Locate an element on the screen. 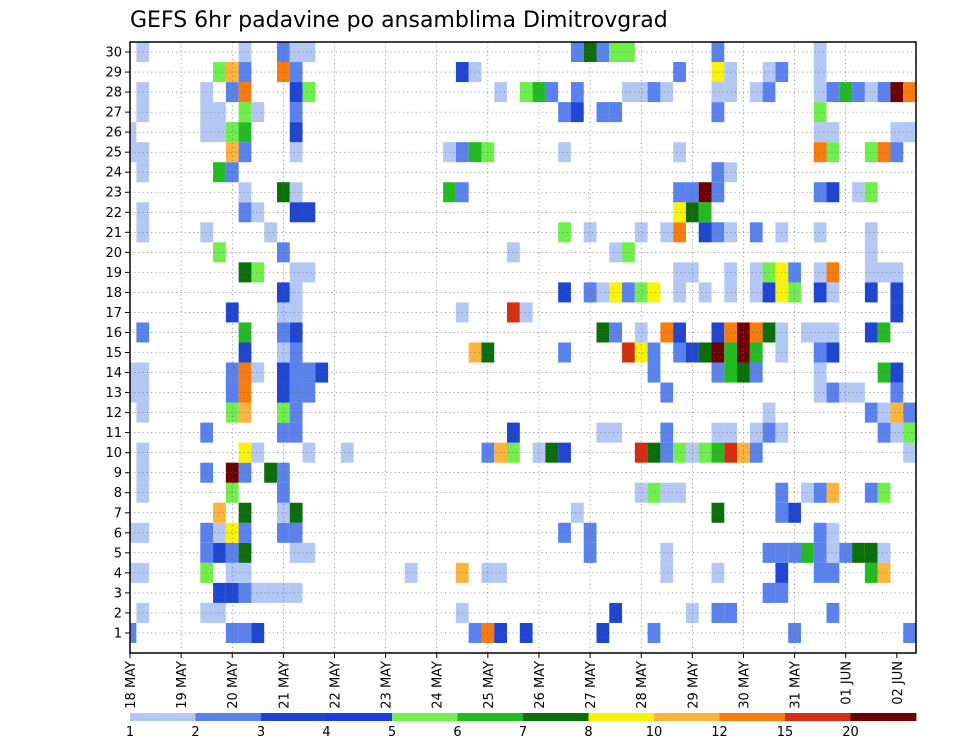 The width and height of the screenshot is (960, 742). y-tick-label: 13 is located at coordinates (113, 393).